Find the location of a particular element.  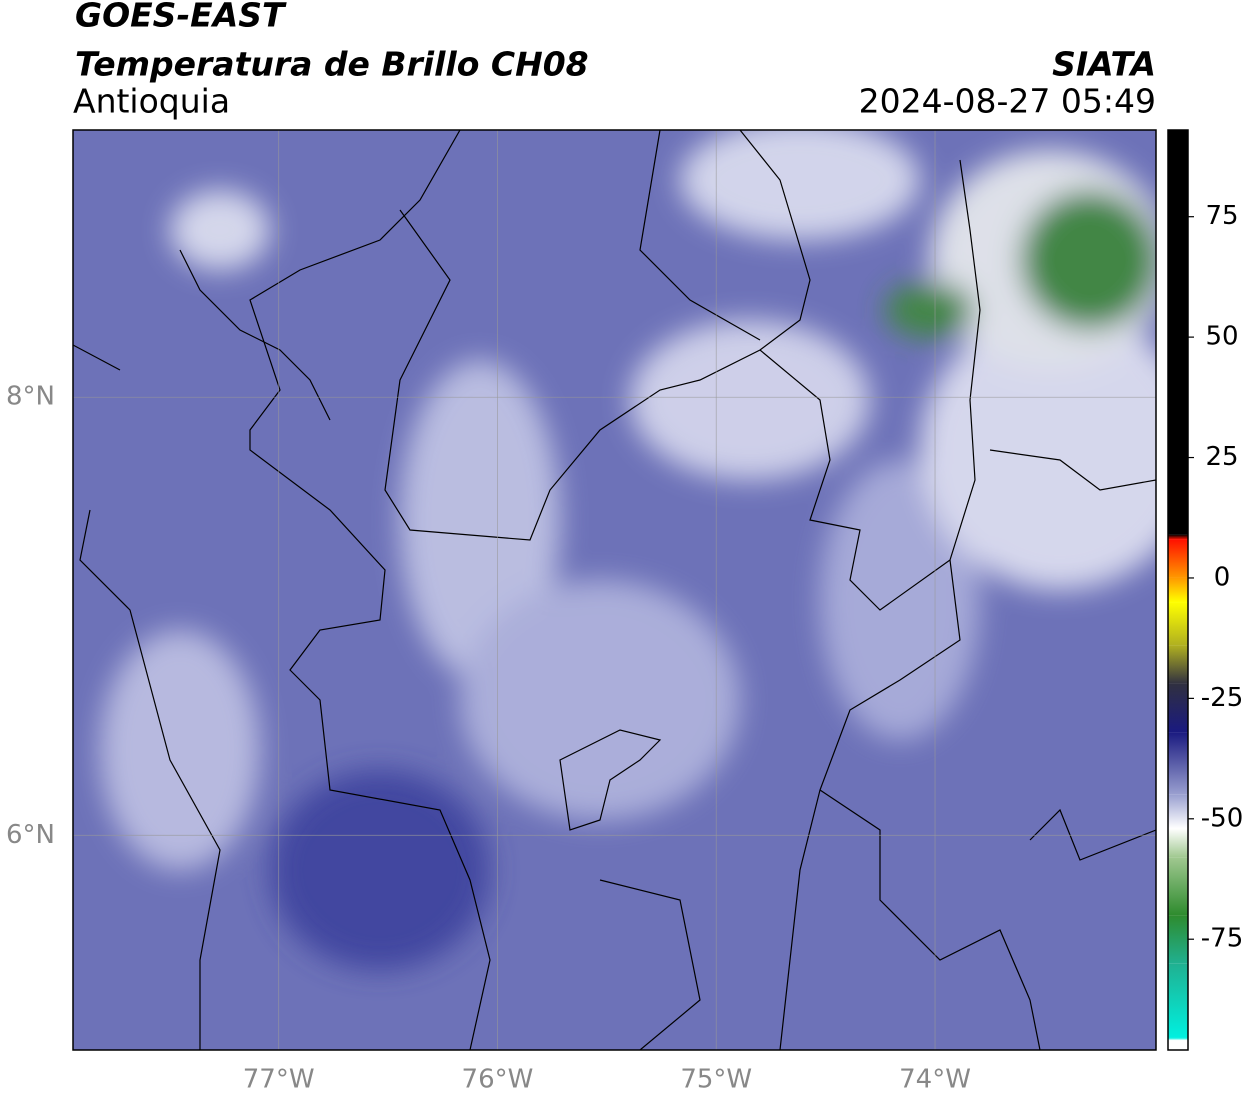

colorbar-tick-label: -75 is located at coordinates (1222, 939).